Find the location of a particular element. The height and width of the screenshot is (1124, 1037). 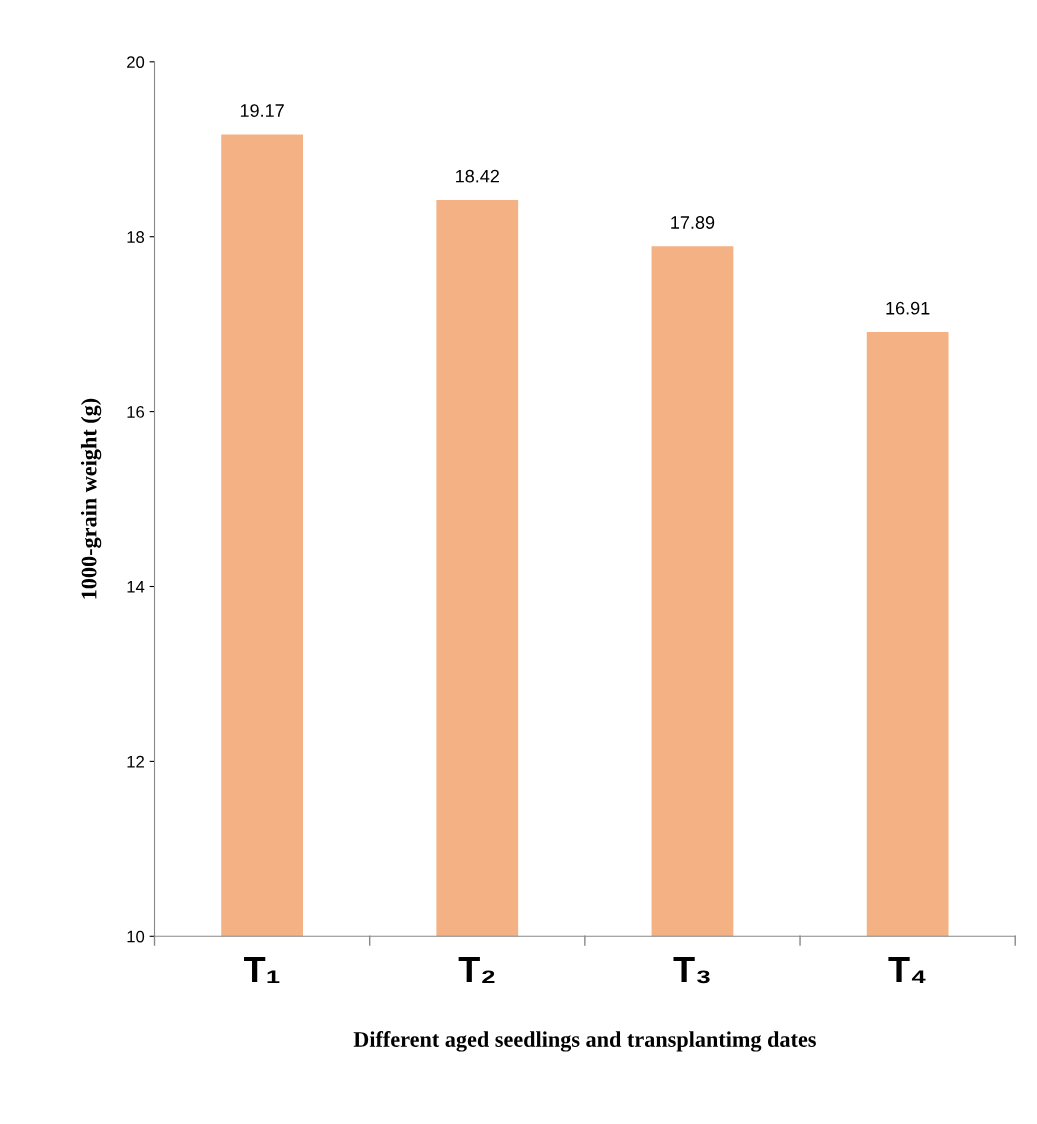

x-tick-label: T₁ is located at coordinates (262, 970).